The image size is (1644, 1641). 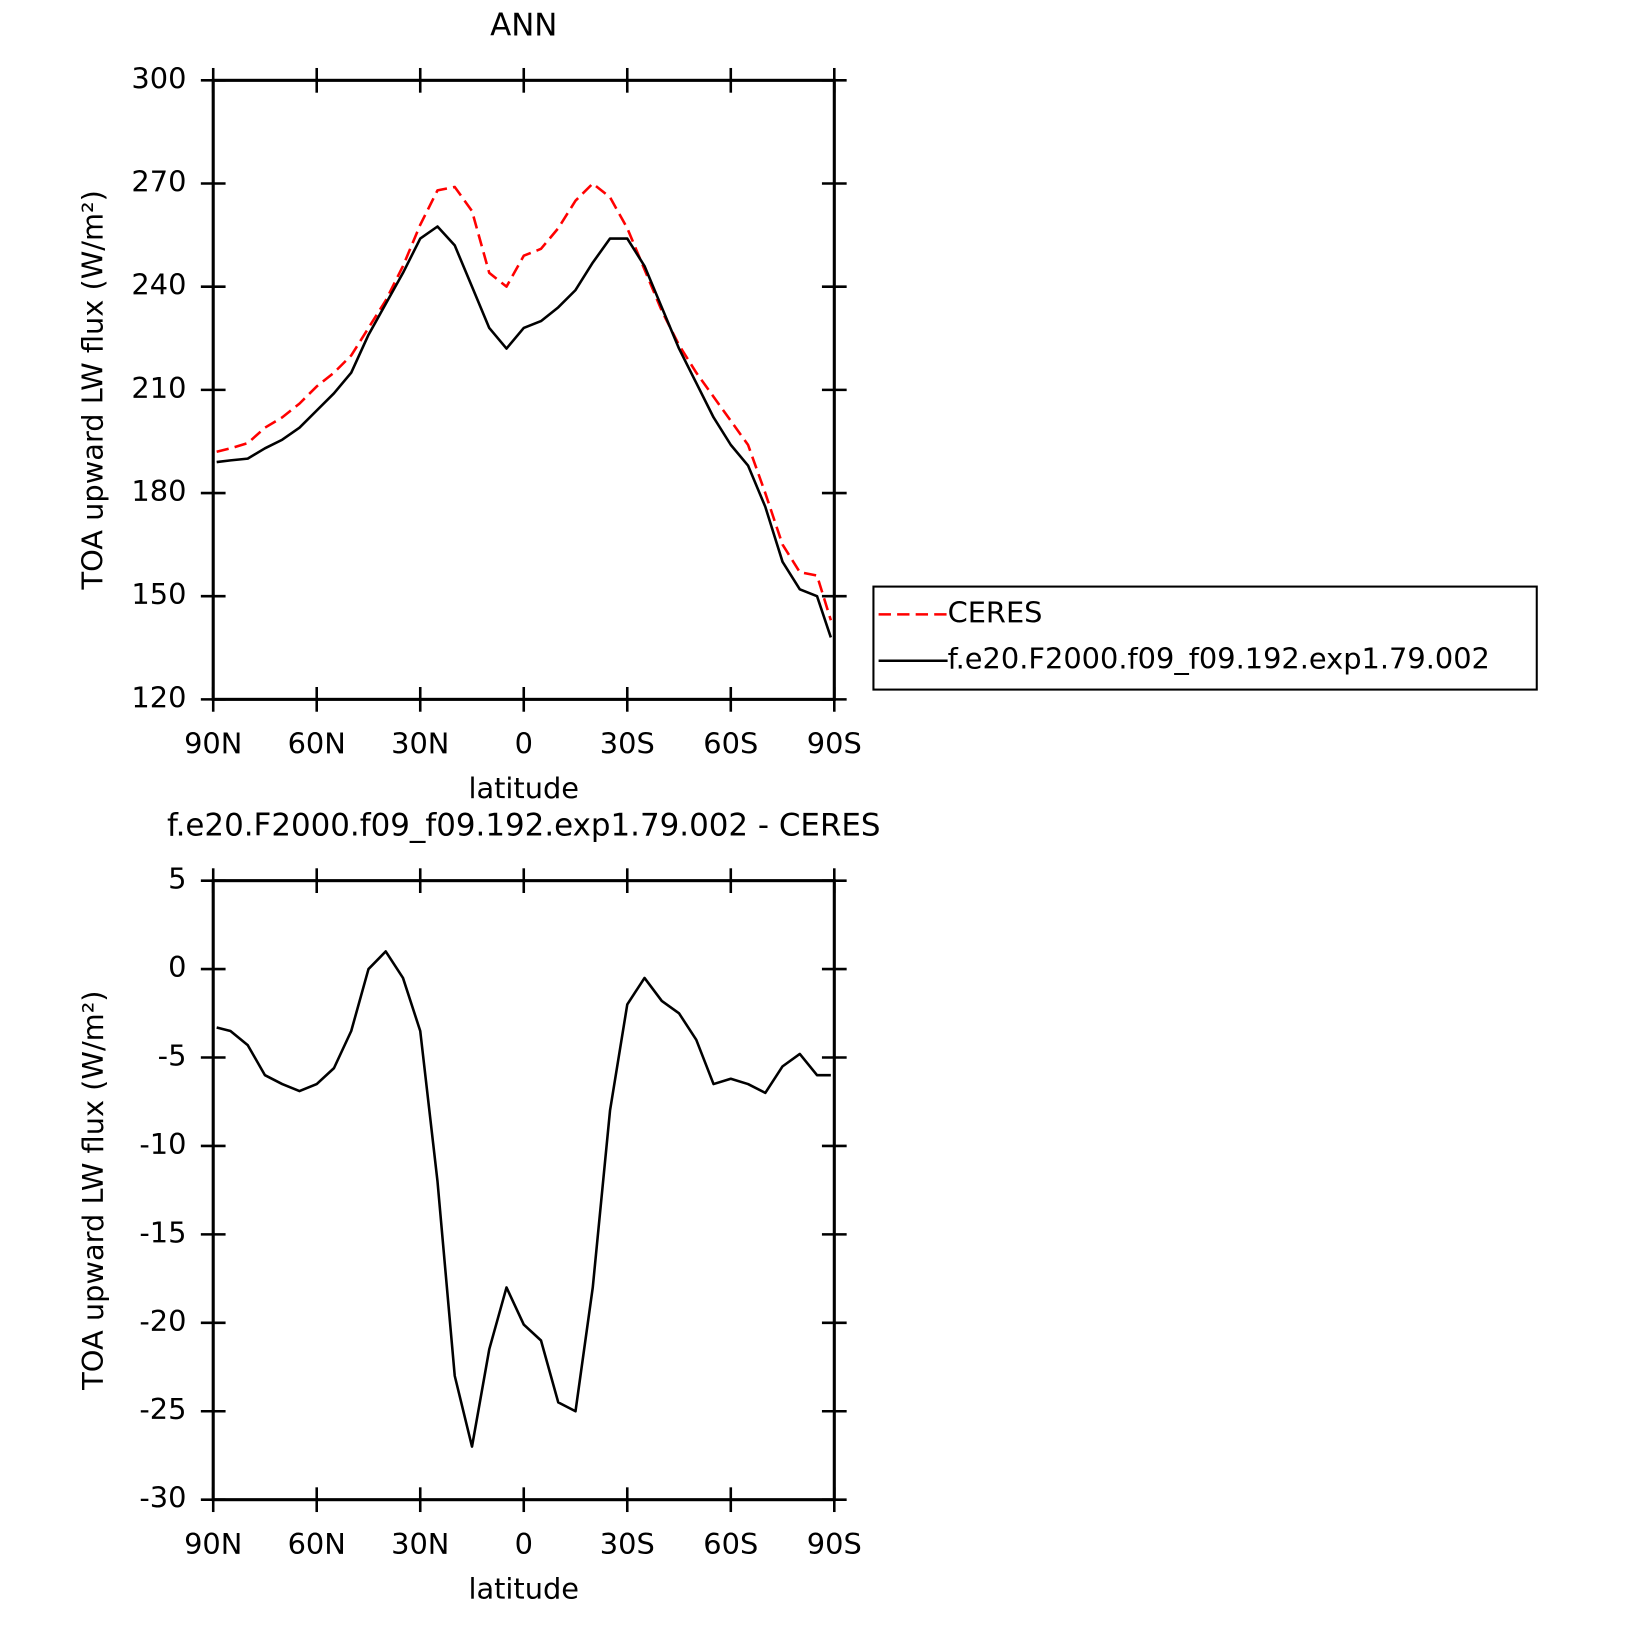 I want to click on y-tick-label: 210, so click(x=158, y=388).